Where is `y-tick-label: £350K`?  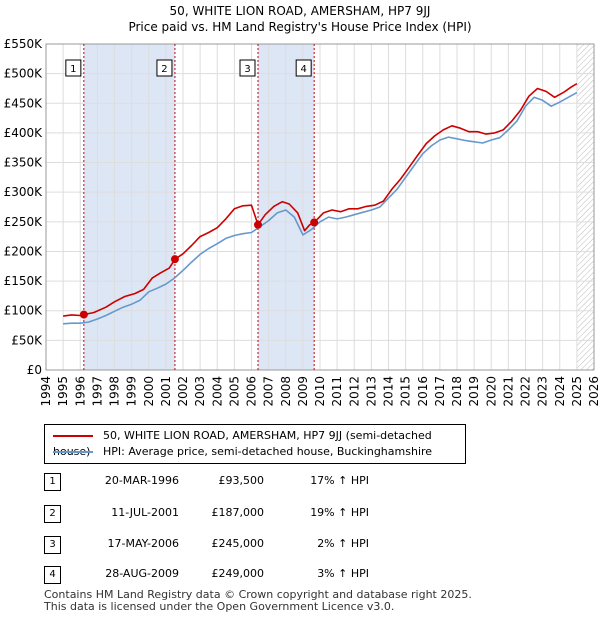 y-tick-label: £350K is located at coordinates (24, 163).